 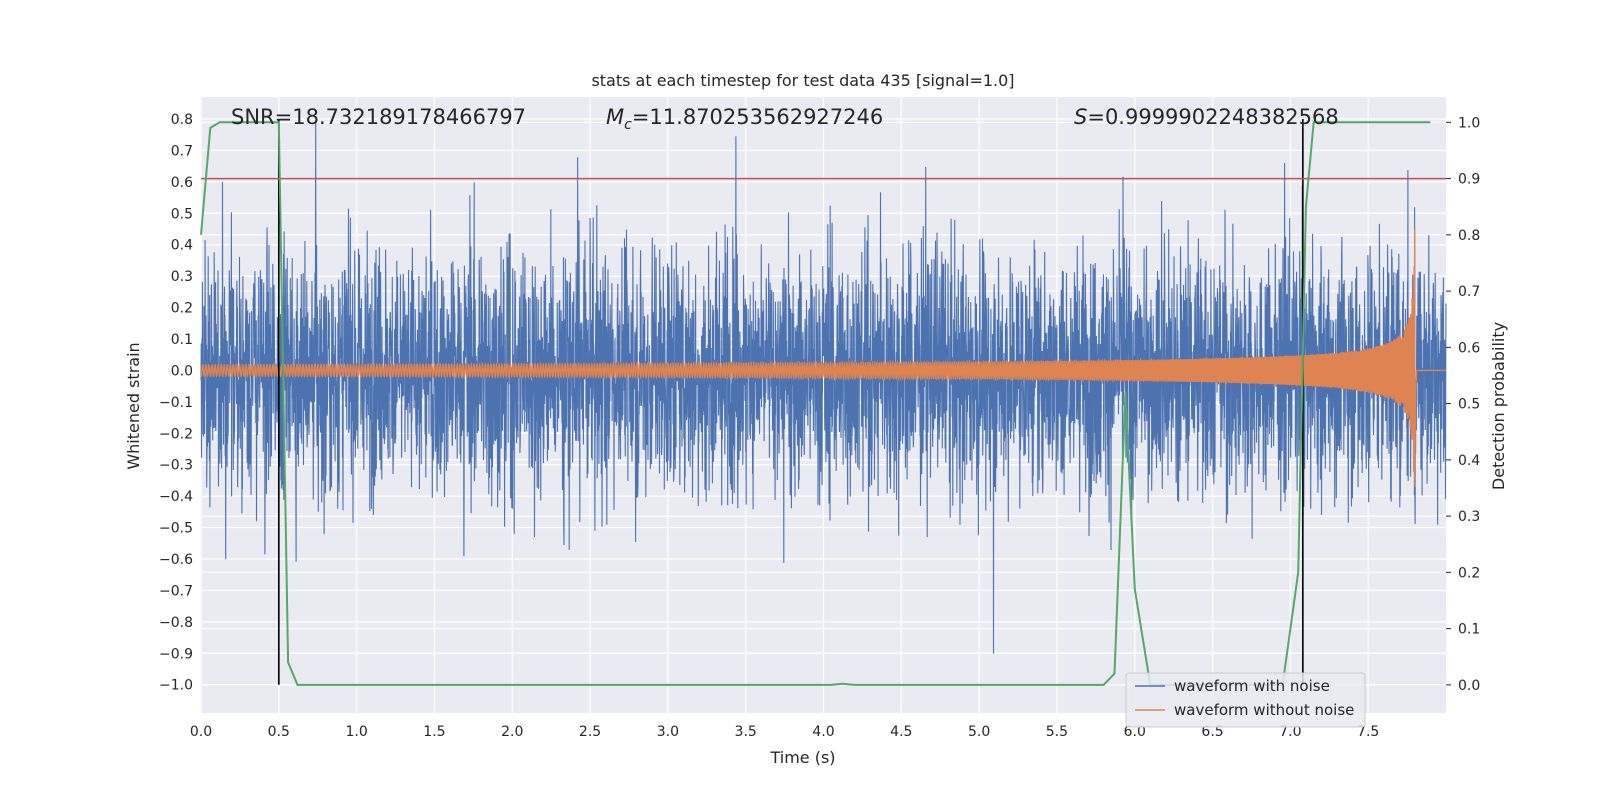 What do you see at coordinates (176, 434) in the screenshot?
I see `y-tick-label: −0.2` at bounding box center [176, 434].